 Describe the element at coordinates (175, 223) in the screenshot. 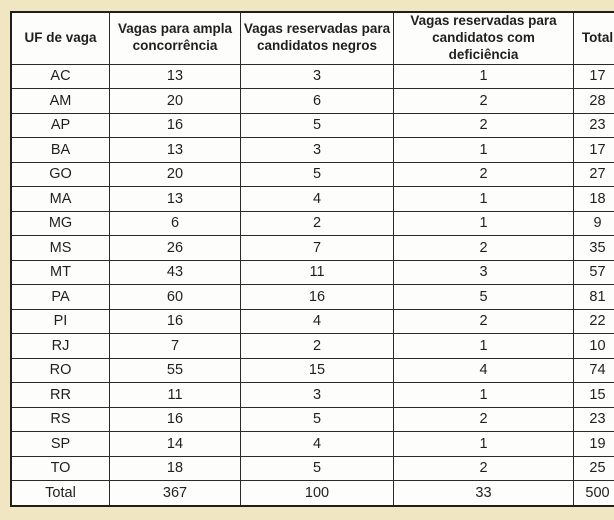

I see `value-cell: 6` at that location.